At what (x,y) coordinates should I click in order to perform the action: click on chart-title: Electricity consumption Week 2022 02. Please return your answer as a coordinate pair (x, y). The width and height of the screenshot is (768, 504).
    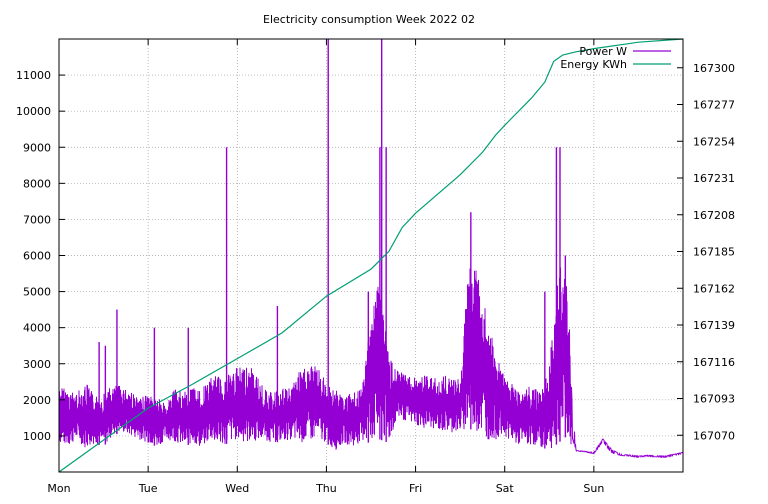
    Looking at the image, I should click on (369, 19).